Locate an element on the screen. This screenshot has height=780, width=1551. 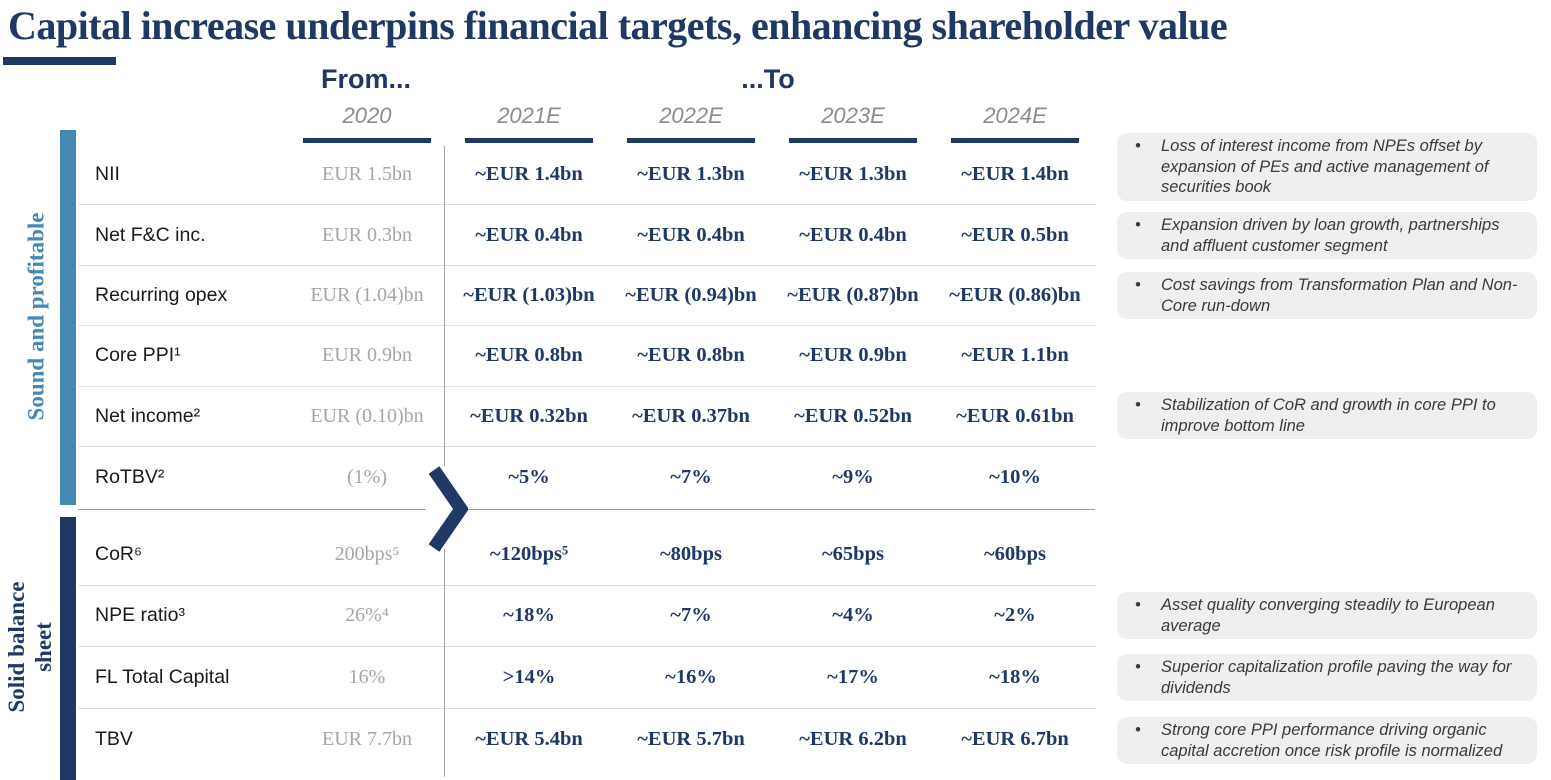
target-value-2022e: ~EUR 0.4bn is located at coordinates (691, 234).